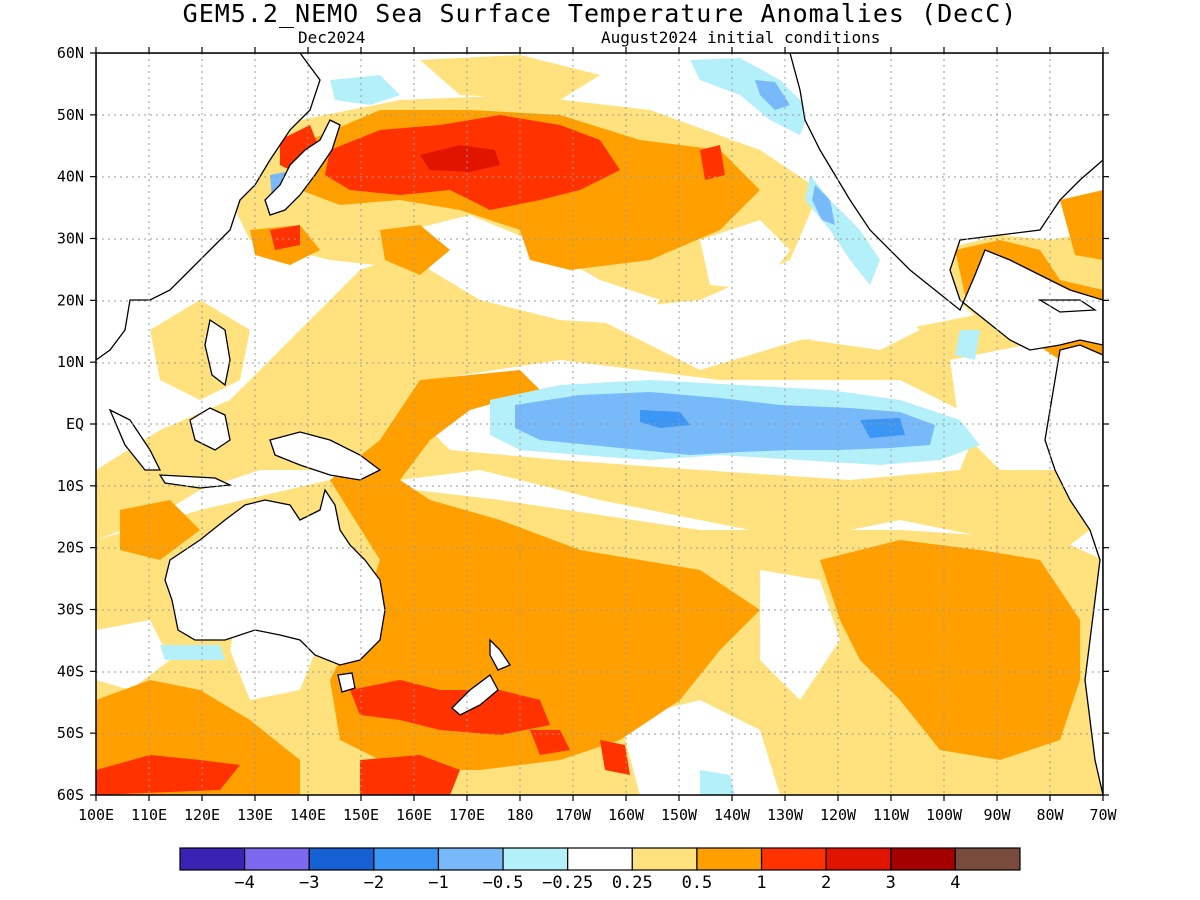  What do you see at coordinates (244, 883) in the screenshot?
I see `colorbar-label: −4` at bounding box center [244, 883].